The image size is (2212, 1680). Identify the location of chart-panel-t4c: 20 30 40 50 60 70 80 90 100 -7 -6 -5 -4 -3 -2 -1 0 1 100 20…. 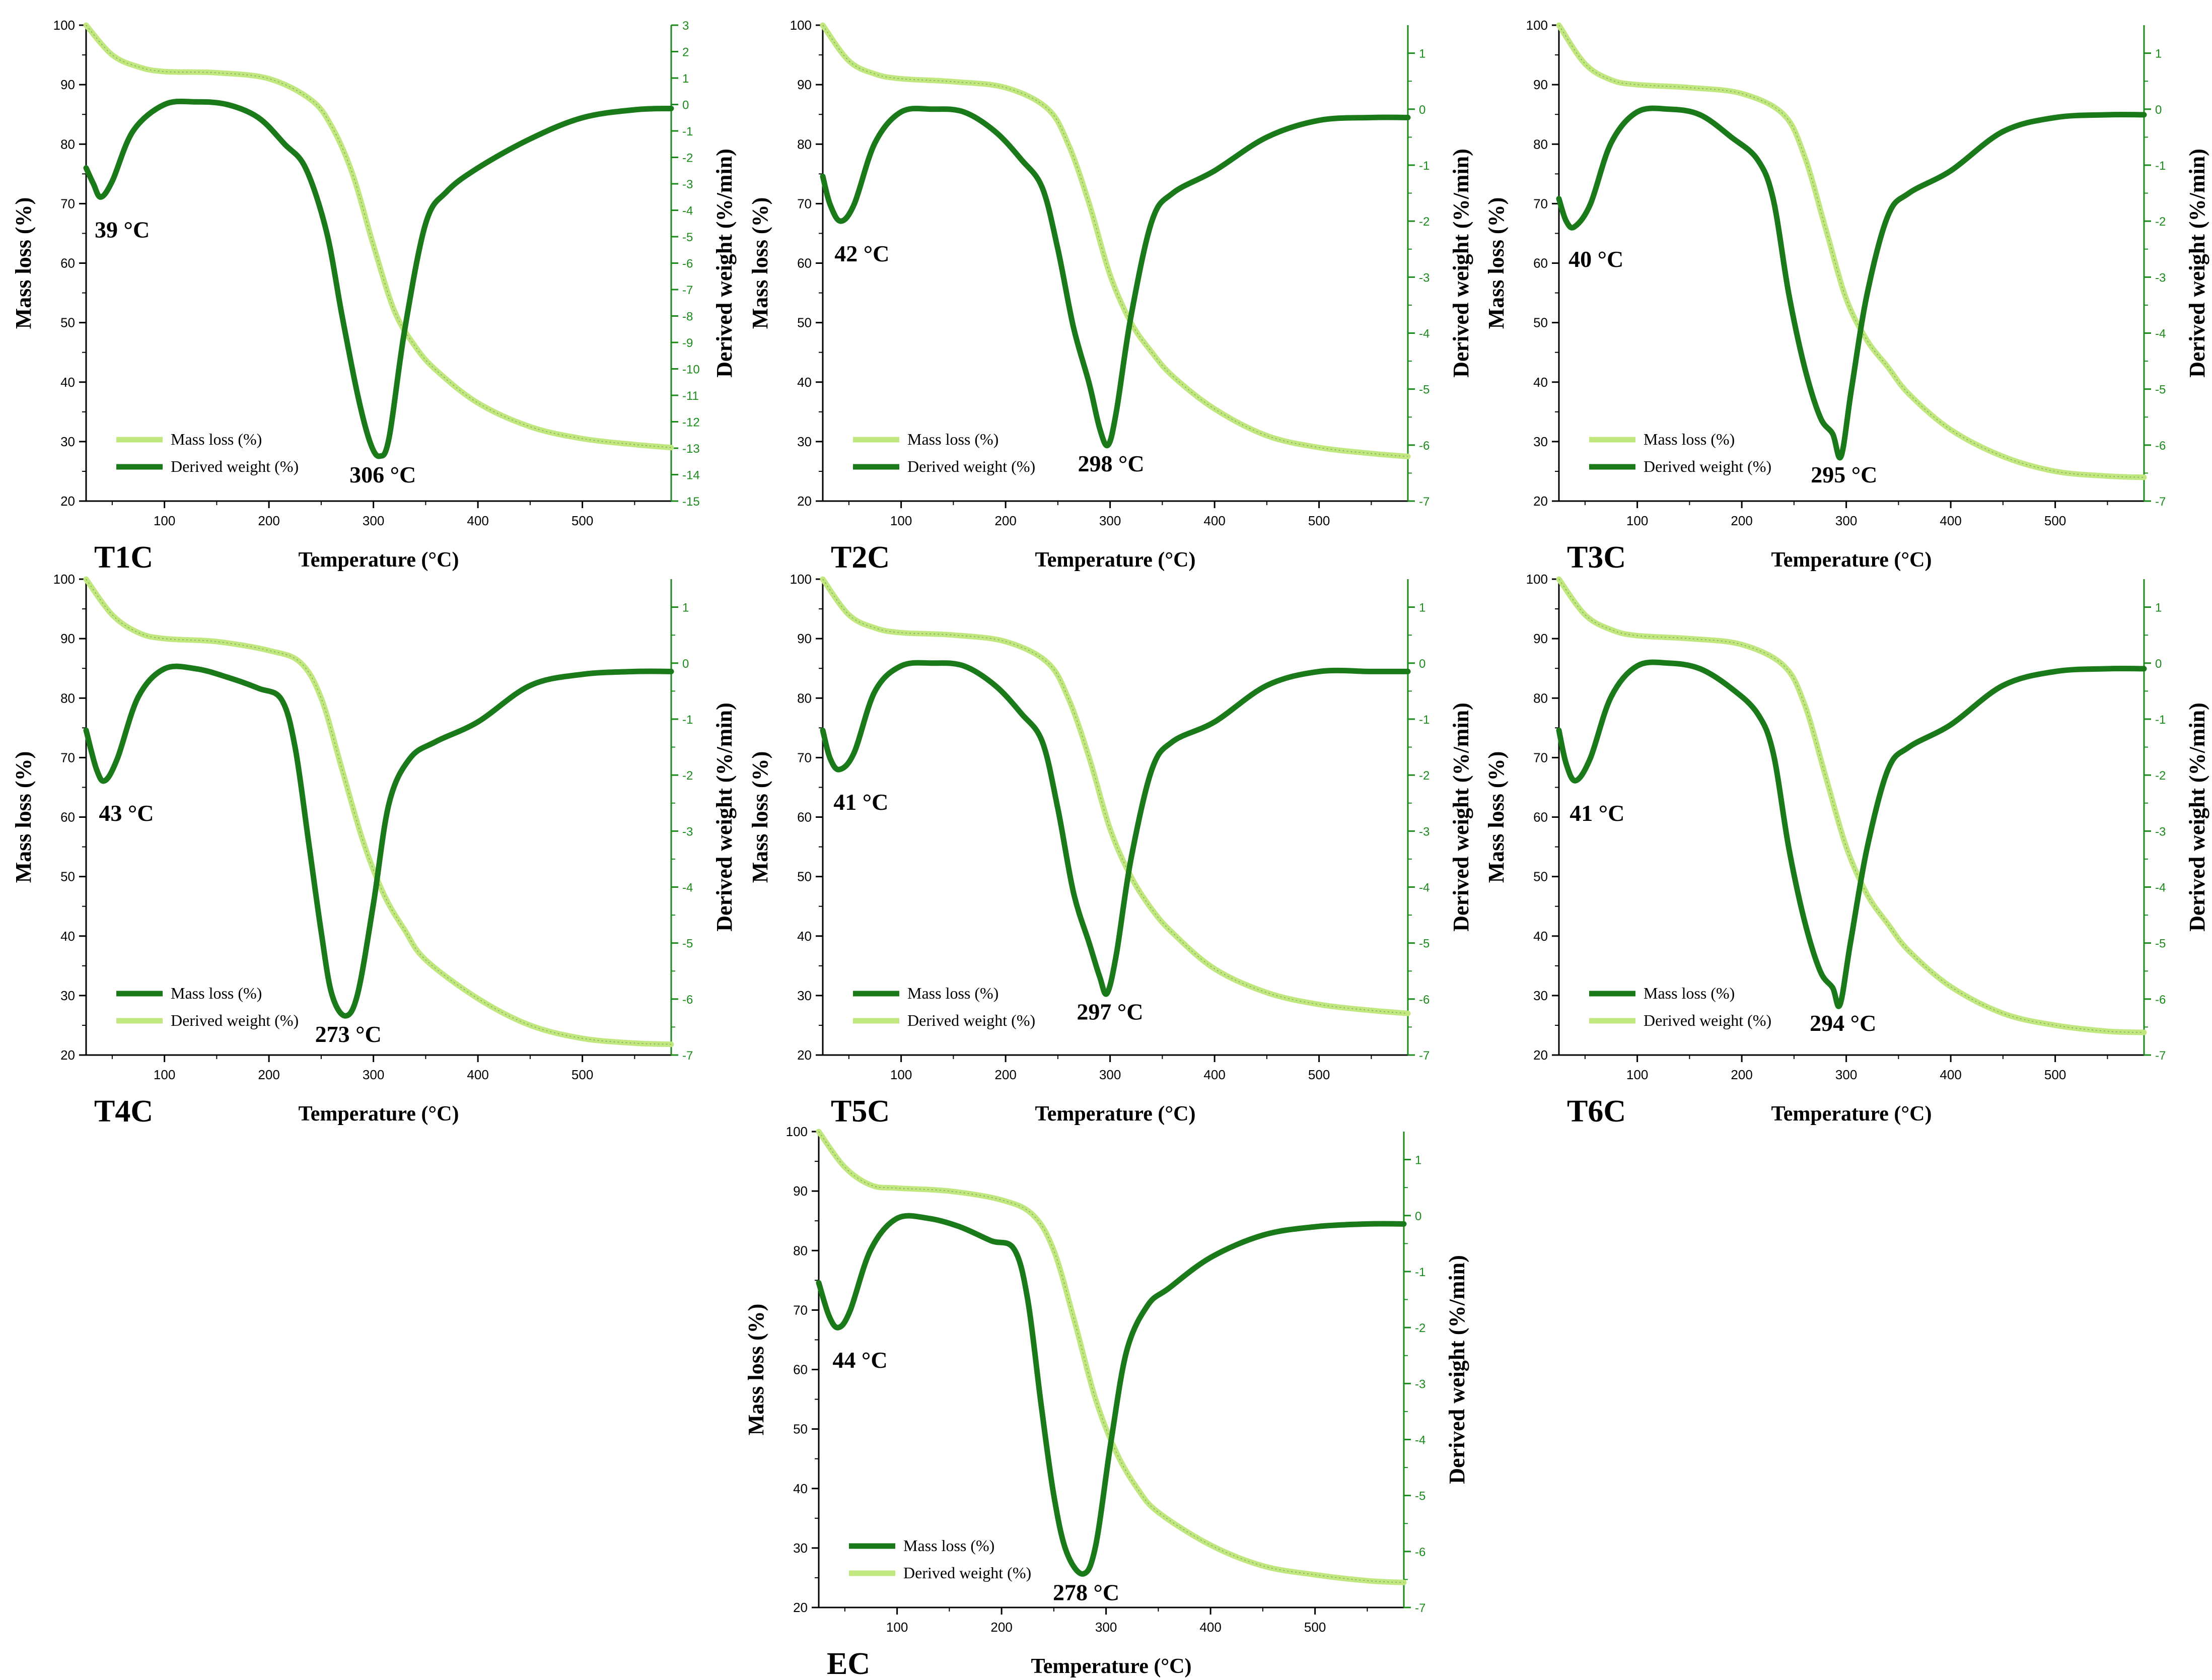
(374, 850).